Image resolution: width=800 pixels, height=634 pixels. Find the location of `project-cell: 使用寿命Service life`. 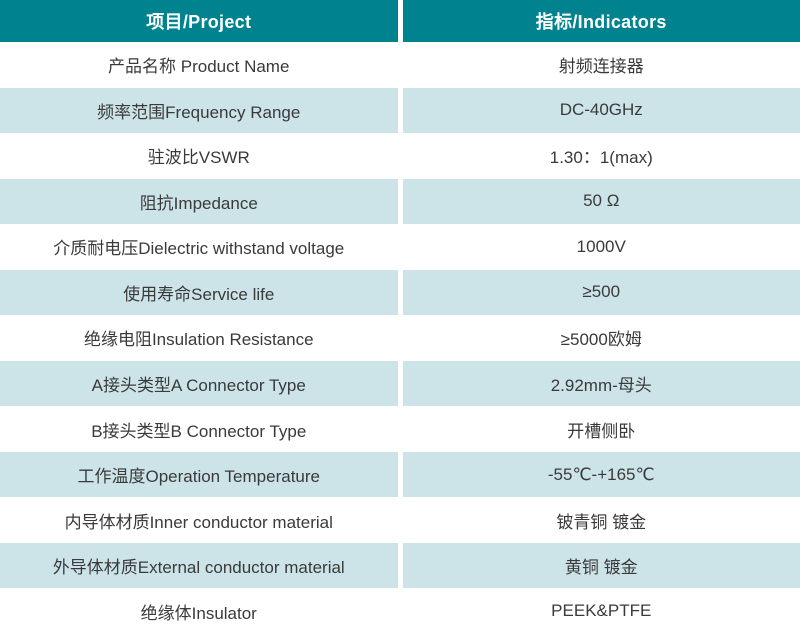

project-cell: 使用寿命Service life is located at coordinates (199, 292).